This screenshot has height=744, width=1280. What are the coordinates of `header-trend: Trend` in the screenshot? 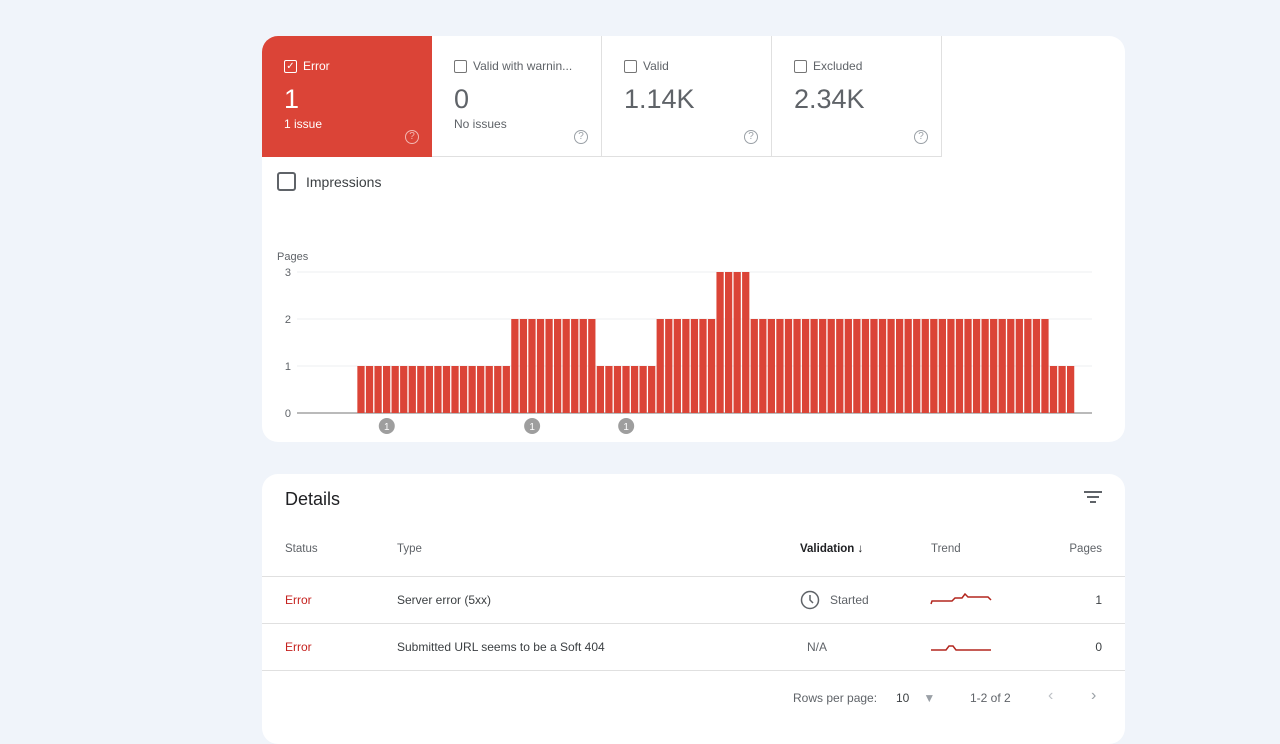 It's located at (946, 549).